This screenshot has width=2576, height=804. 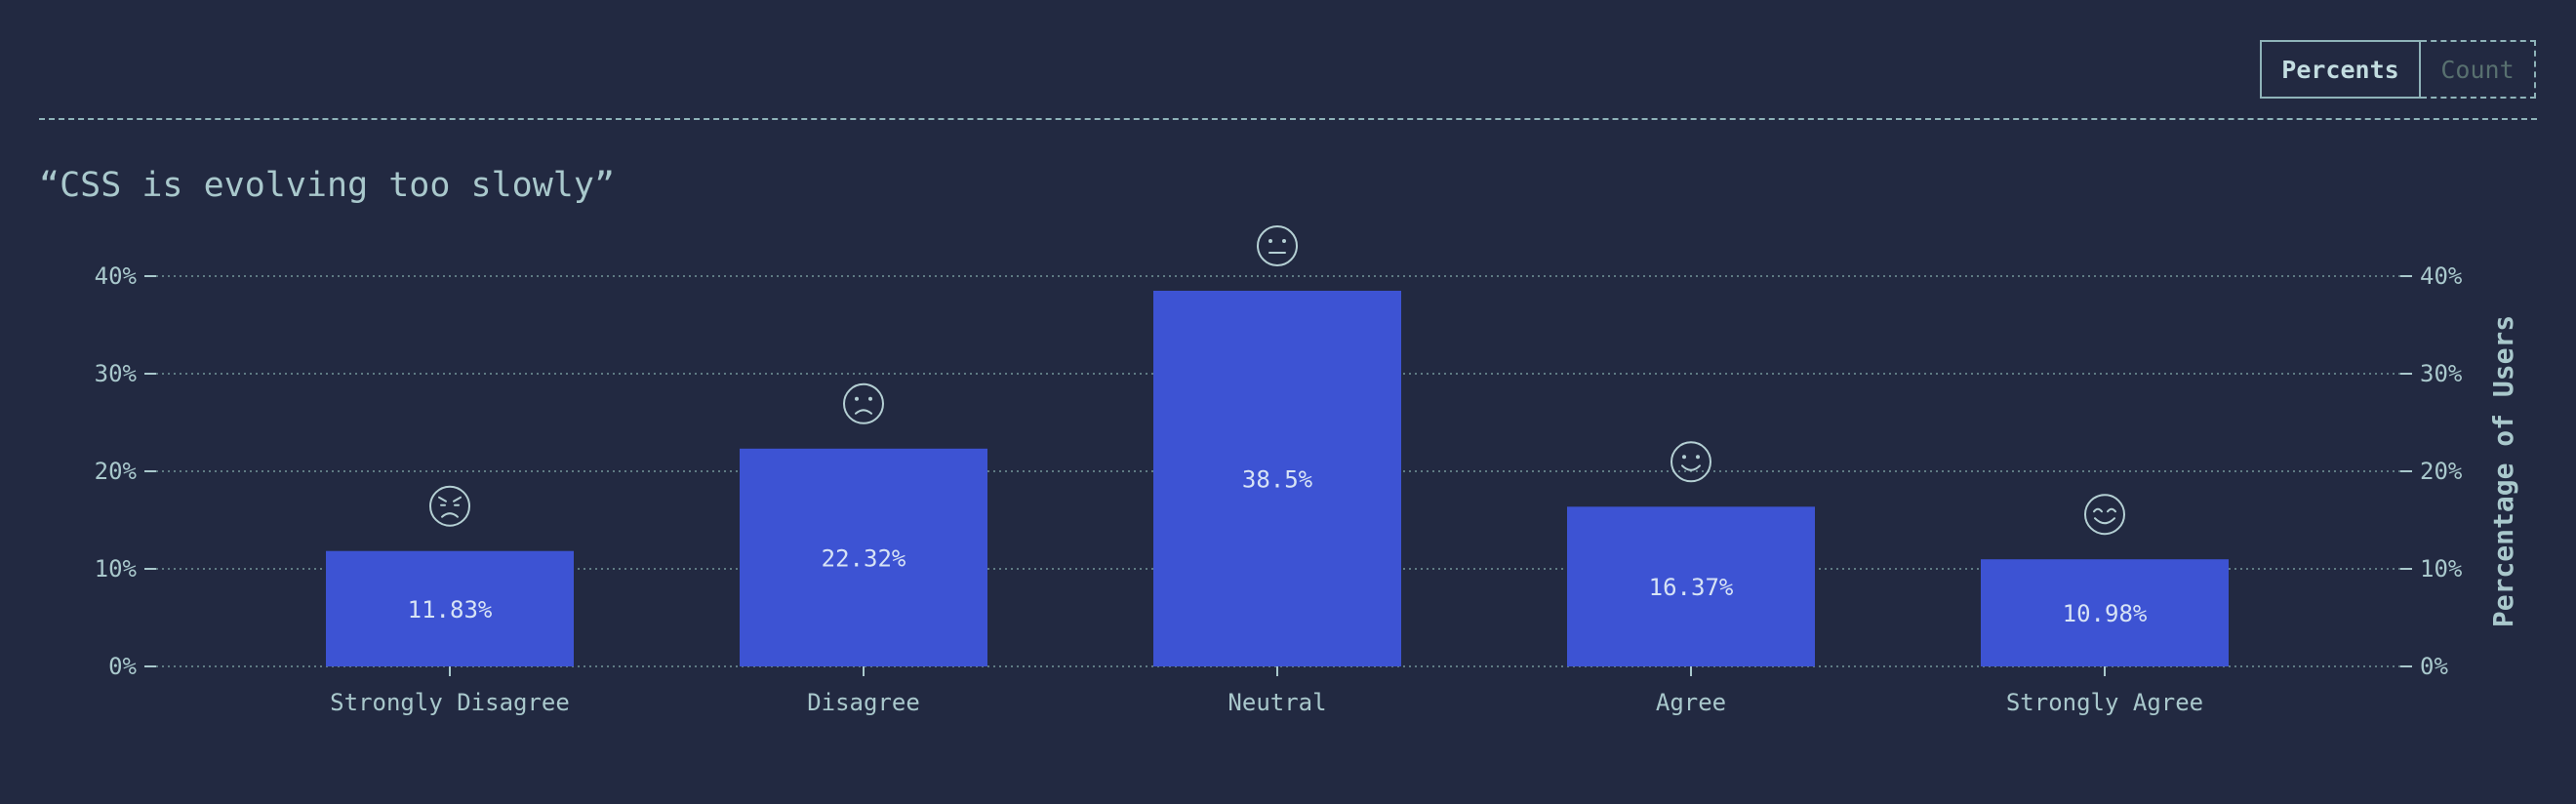 What do you see at coordinates (116, 471) in the screenshot?
I see `y-tick-label-left: 20%` at bounding box center [116, 471].